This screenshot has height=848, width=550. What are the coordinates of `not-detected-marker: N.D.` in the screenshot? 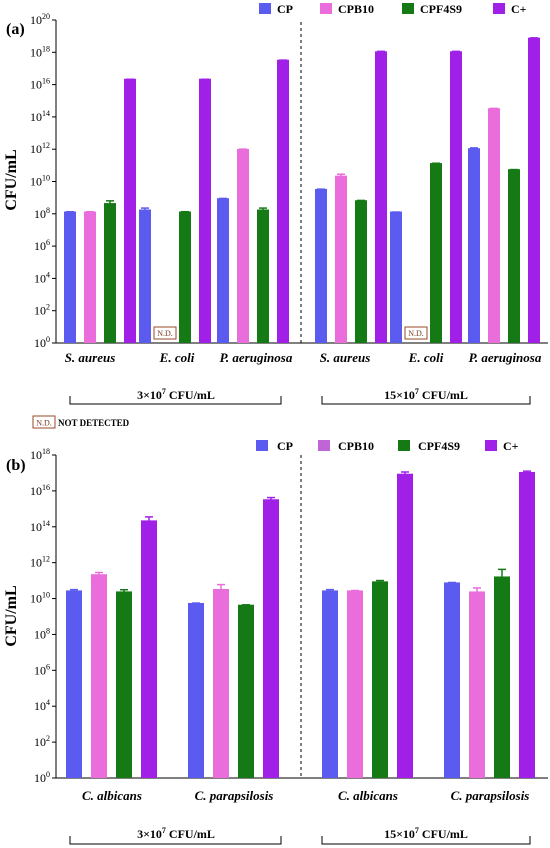 It's located at (165, 333).